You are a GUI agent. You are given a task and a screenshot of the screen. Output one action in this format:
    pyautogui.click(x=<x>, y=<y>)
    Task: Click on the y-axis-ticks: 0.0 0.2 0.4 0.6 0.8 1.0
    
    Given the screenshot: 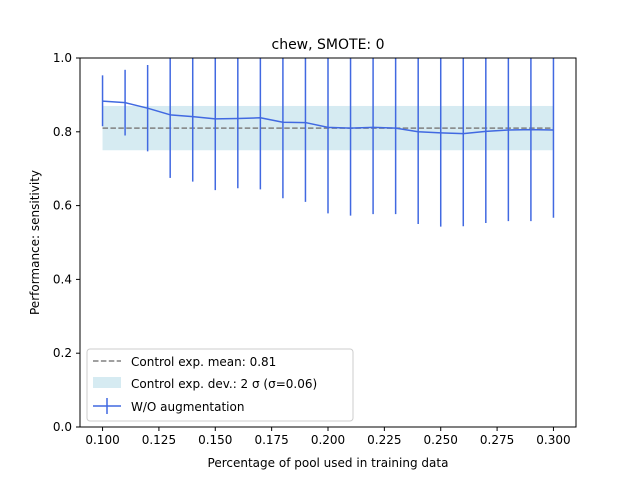 What is the action you would take?
    pyautogui.click(x=66, y=242)
    